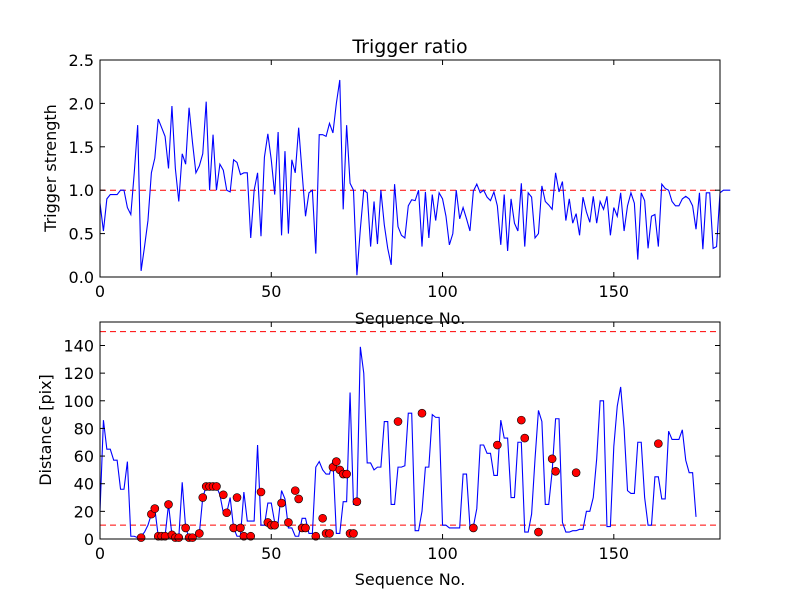 Image resolution: width=800 pixels, height=600 pixels. I want to click on y-tick-label: 140, so click(78, 345).